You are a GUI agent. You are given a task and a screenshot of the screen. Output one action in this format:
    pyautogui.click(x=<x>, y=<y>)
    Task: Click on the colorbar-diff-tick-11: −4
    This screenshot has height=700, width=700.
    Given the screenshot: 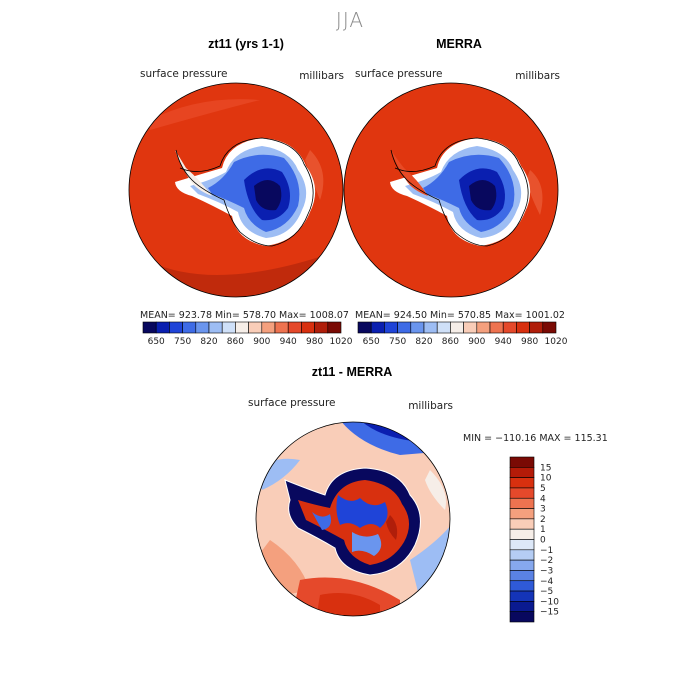 What is the action you would take?
    pyautogui.click(x=547, y=582)
    